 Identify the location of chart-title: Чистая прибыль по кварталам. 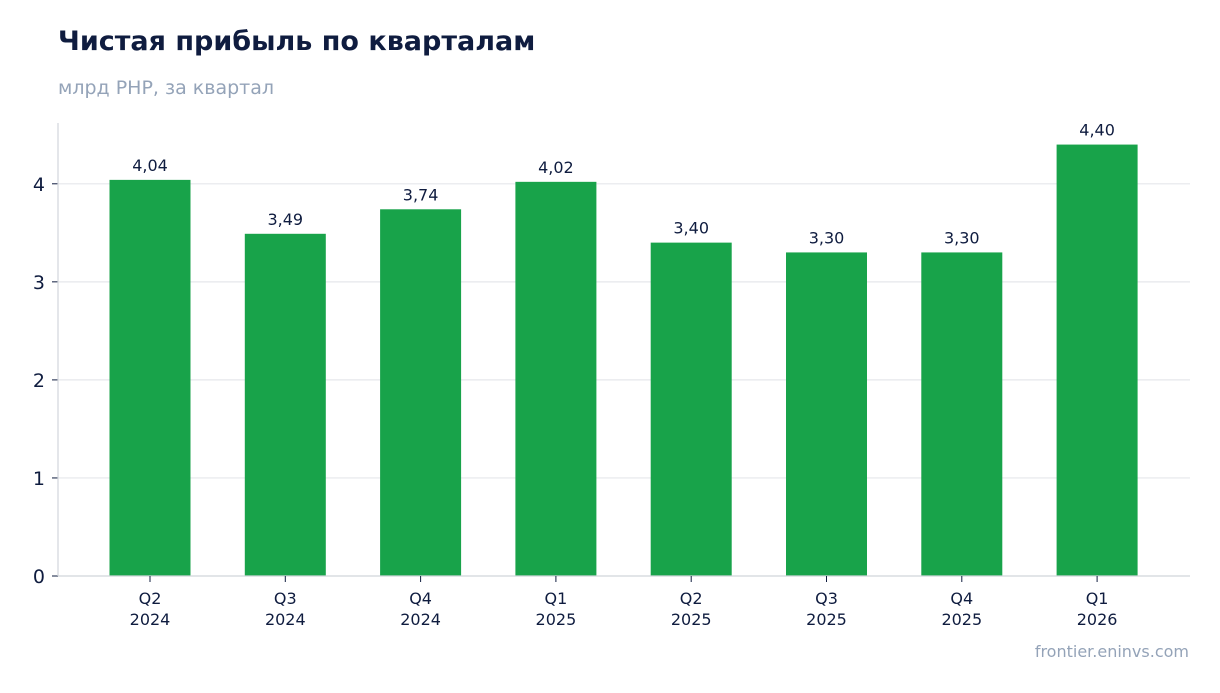
(297, 41).